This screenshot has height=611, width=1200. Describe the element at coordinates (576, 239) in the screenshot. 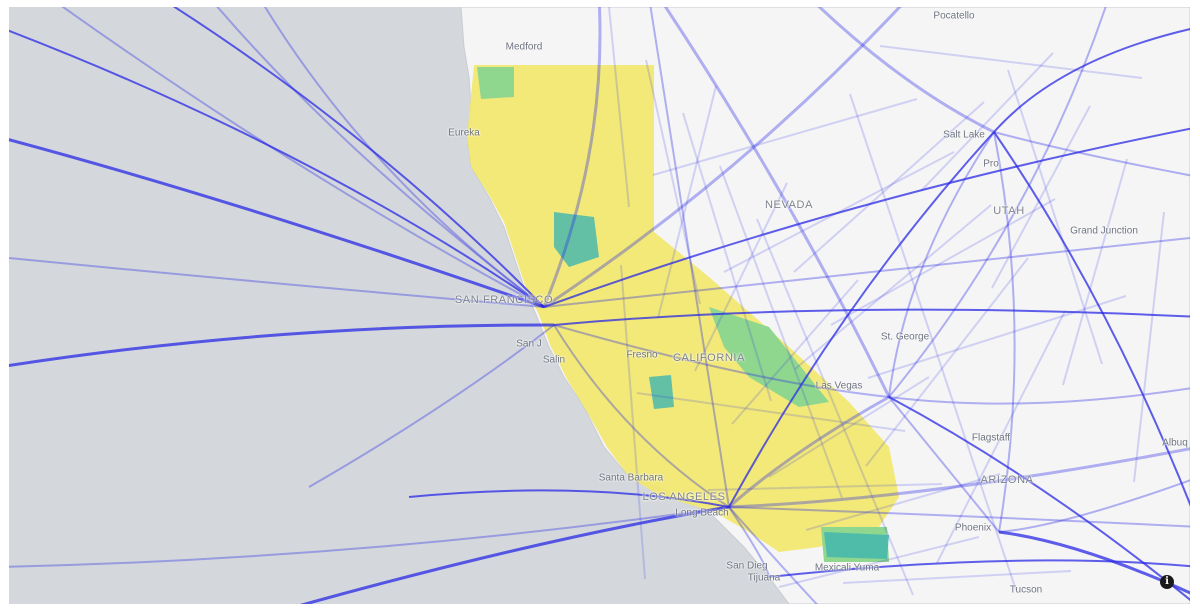

I see `region-teal-bay` at that location.